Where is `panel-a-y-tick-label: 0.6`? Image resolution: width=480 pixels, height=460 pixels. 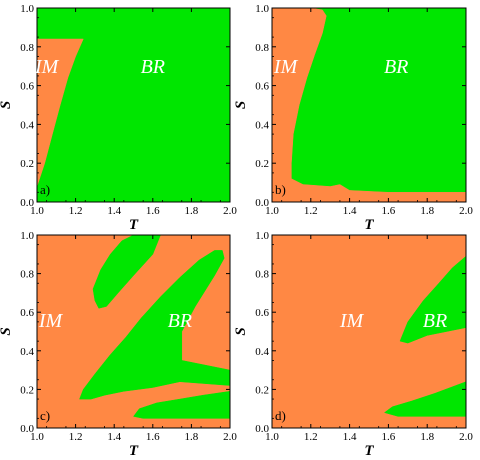
panel-a-y-tick-label: 0.6 is located at coordinates (27, 87).